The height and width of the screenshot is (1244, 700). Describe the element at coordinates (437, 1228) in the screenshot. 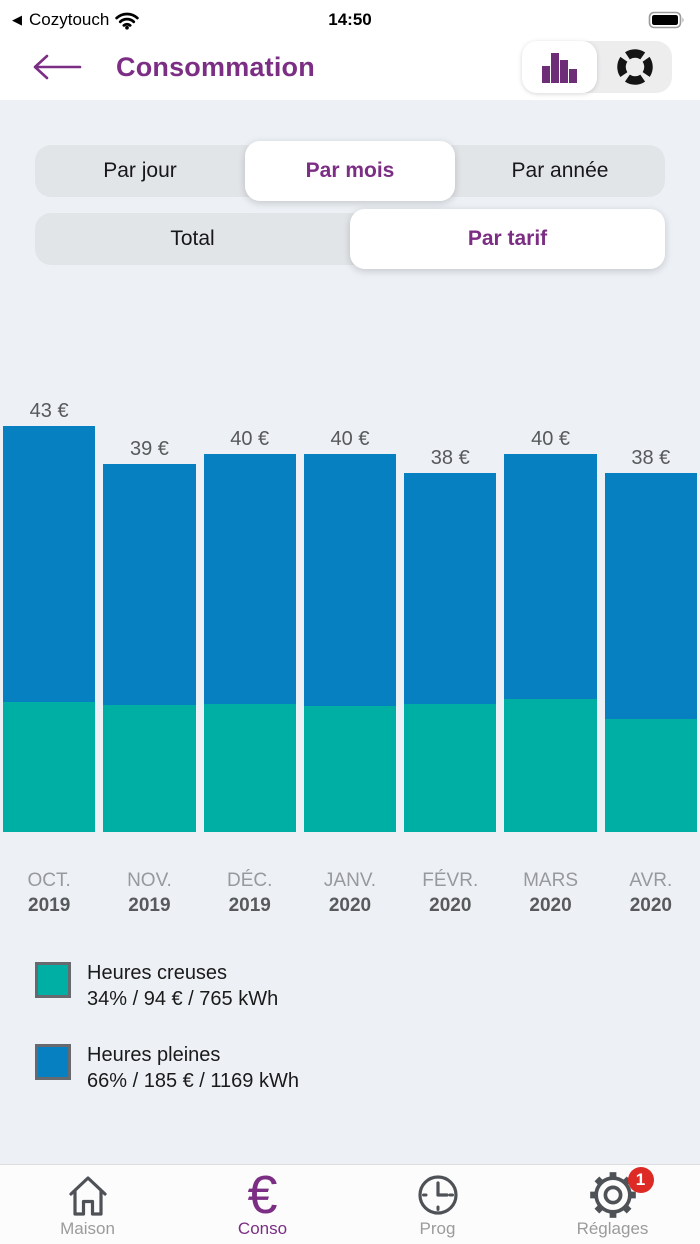

I see `tab-label: Prog` at that location.